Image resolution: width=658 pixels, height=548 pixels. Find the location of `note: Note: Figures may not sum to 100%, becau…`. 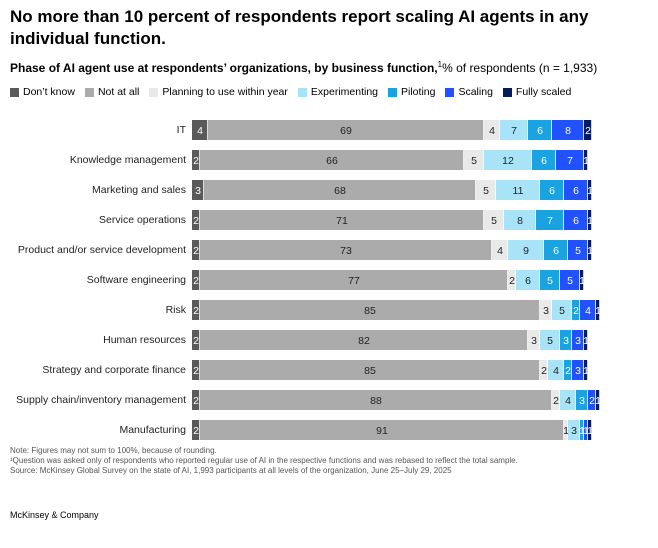

note: Note: Figures may not sum to 100%, becau… is located at coordinates (113, 450).